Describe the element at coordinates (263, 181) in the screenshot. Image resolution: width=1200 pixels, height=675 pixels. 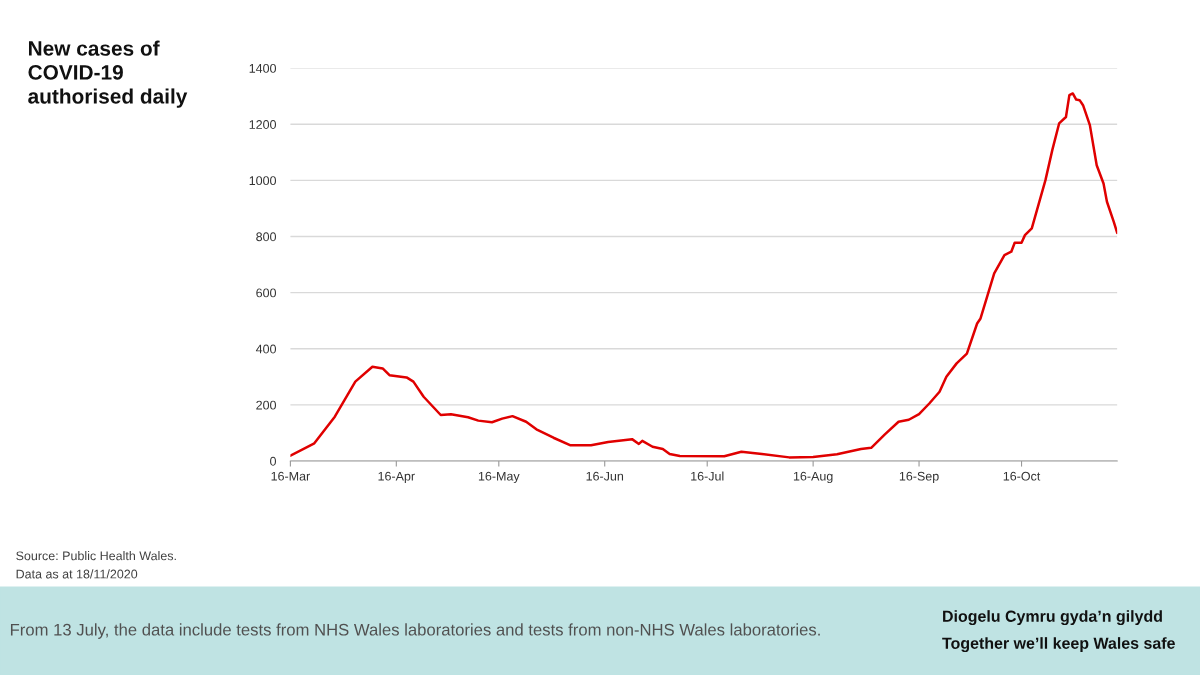
I see `y-tick-label: 1000` at that location.